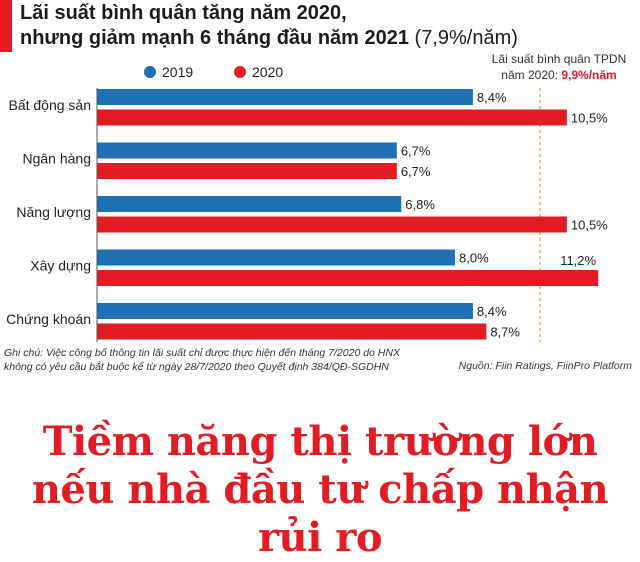  Describe the element at coordinates (183, 13) in the screenshot. I see `title-line-1: Lãi suất bình quân tăng năm 2020,` at that location.